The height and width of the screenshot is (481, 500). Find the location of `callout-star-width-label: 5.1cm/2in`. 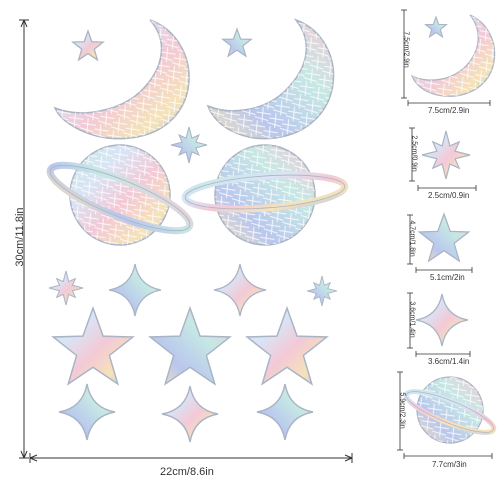

callout-star-width-label: 5.1cm/2in is located at coordinates (447, 277).